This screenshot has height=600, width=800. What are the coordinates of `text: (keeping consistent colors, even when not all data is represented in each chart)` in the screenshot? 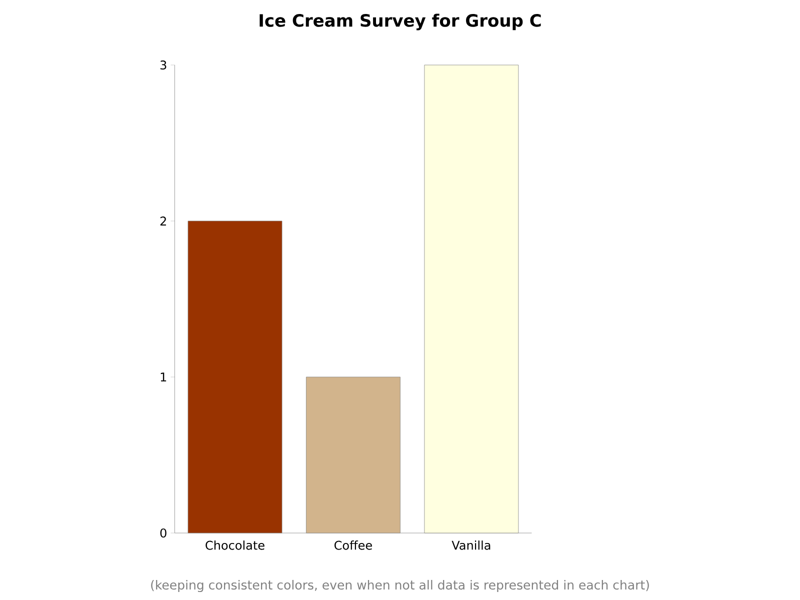 It's located at (400, 586).